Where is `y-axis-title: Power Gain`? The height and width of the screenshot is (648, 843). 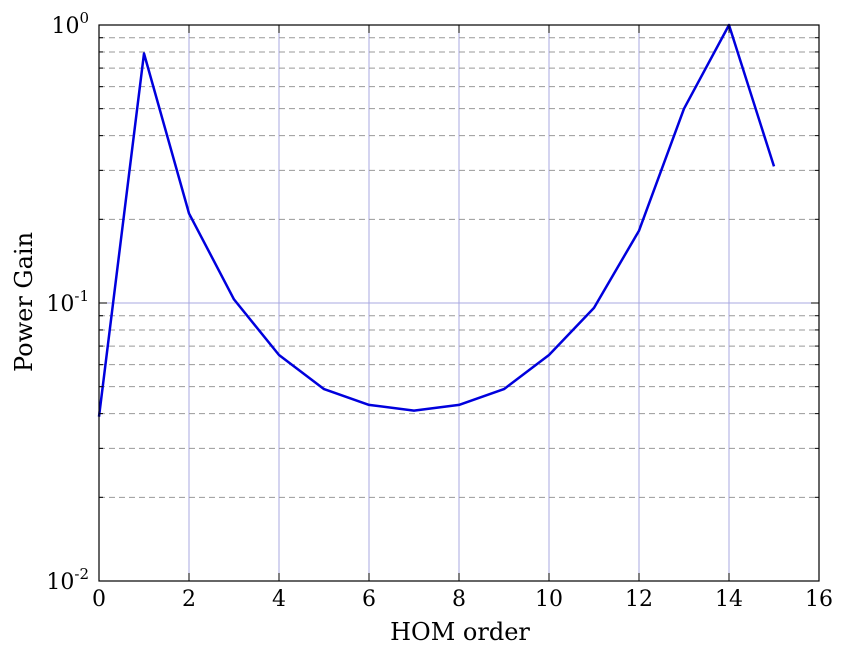 y-axis-title: Power Gain is located at coordinates (24, 302).